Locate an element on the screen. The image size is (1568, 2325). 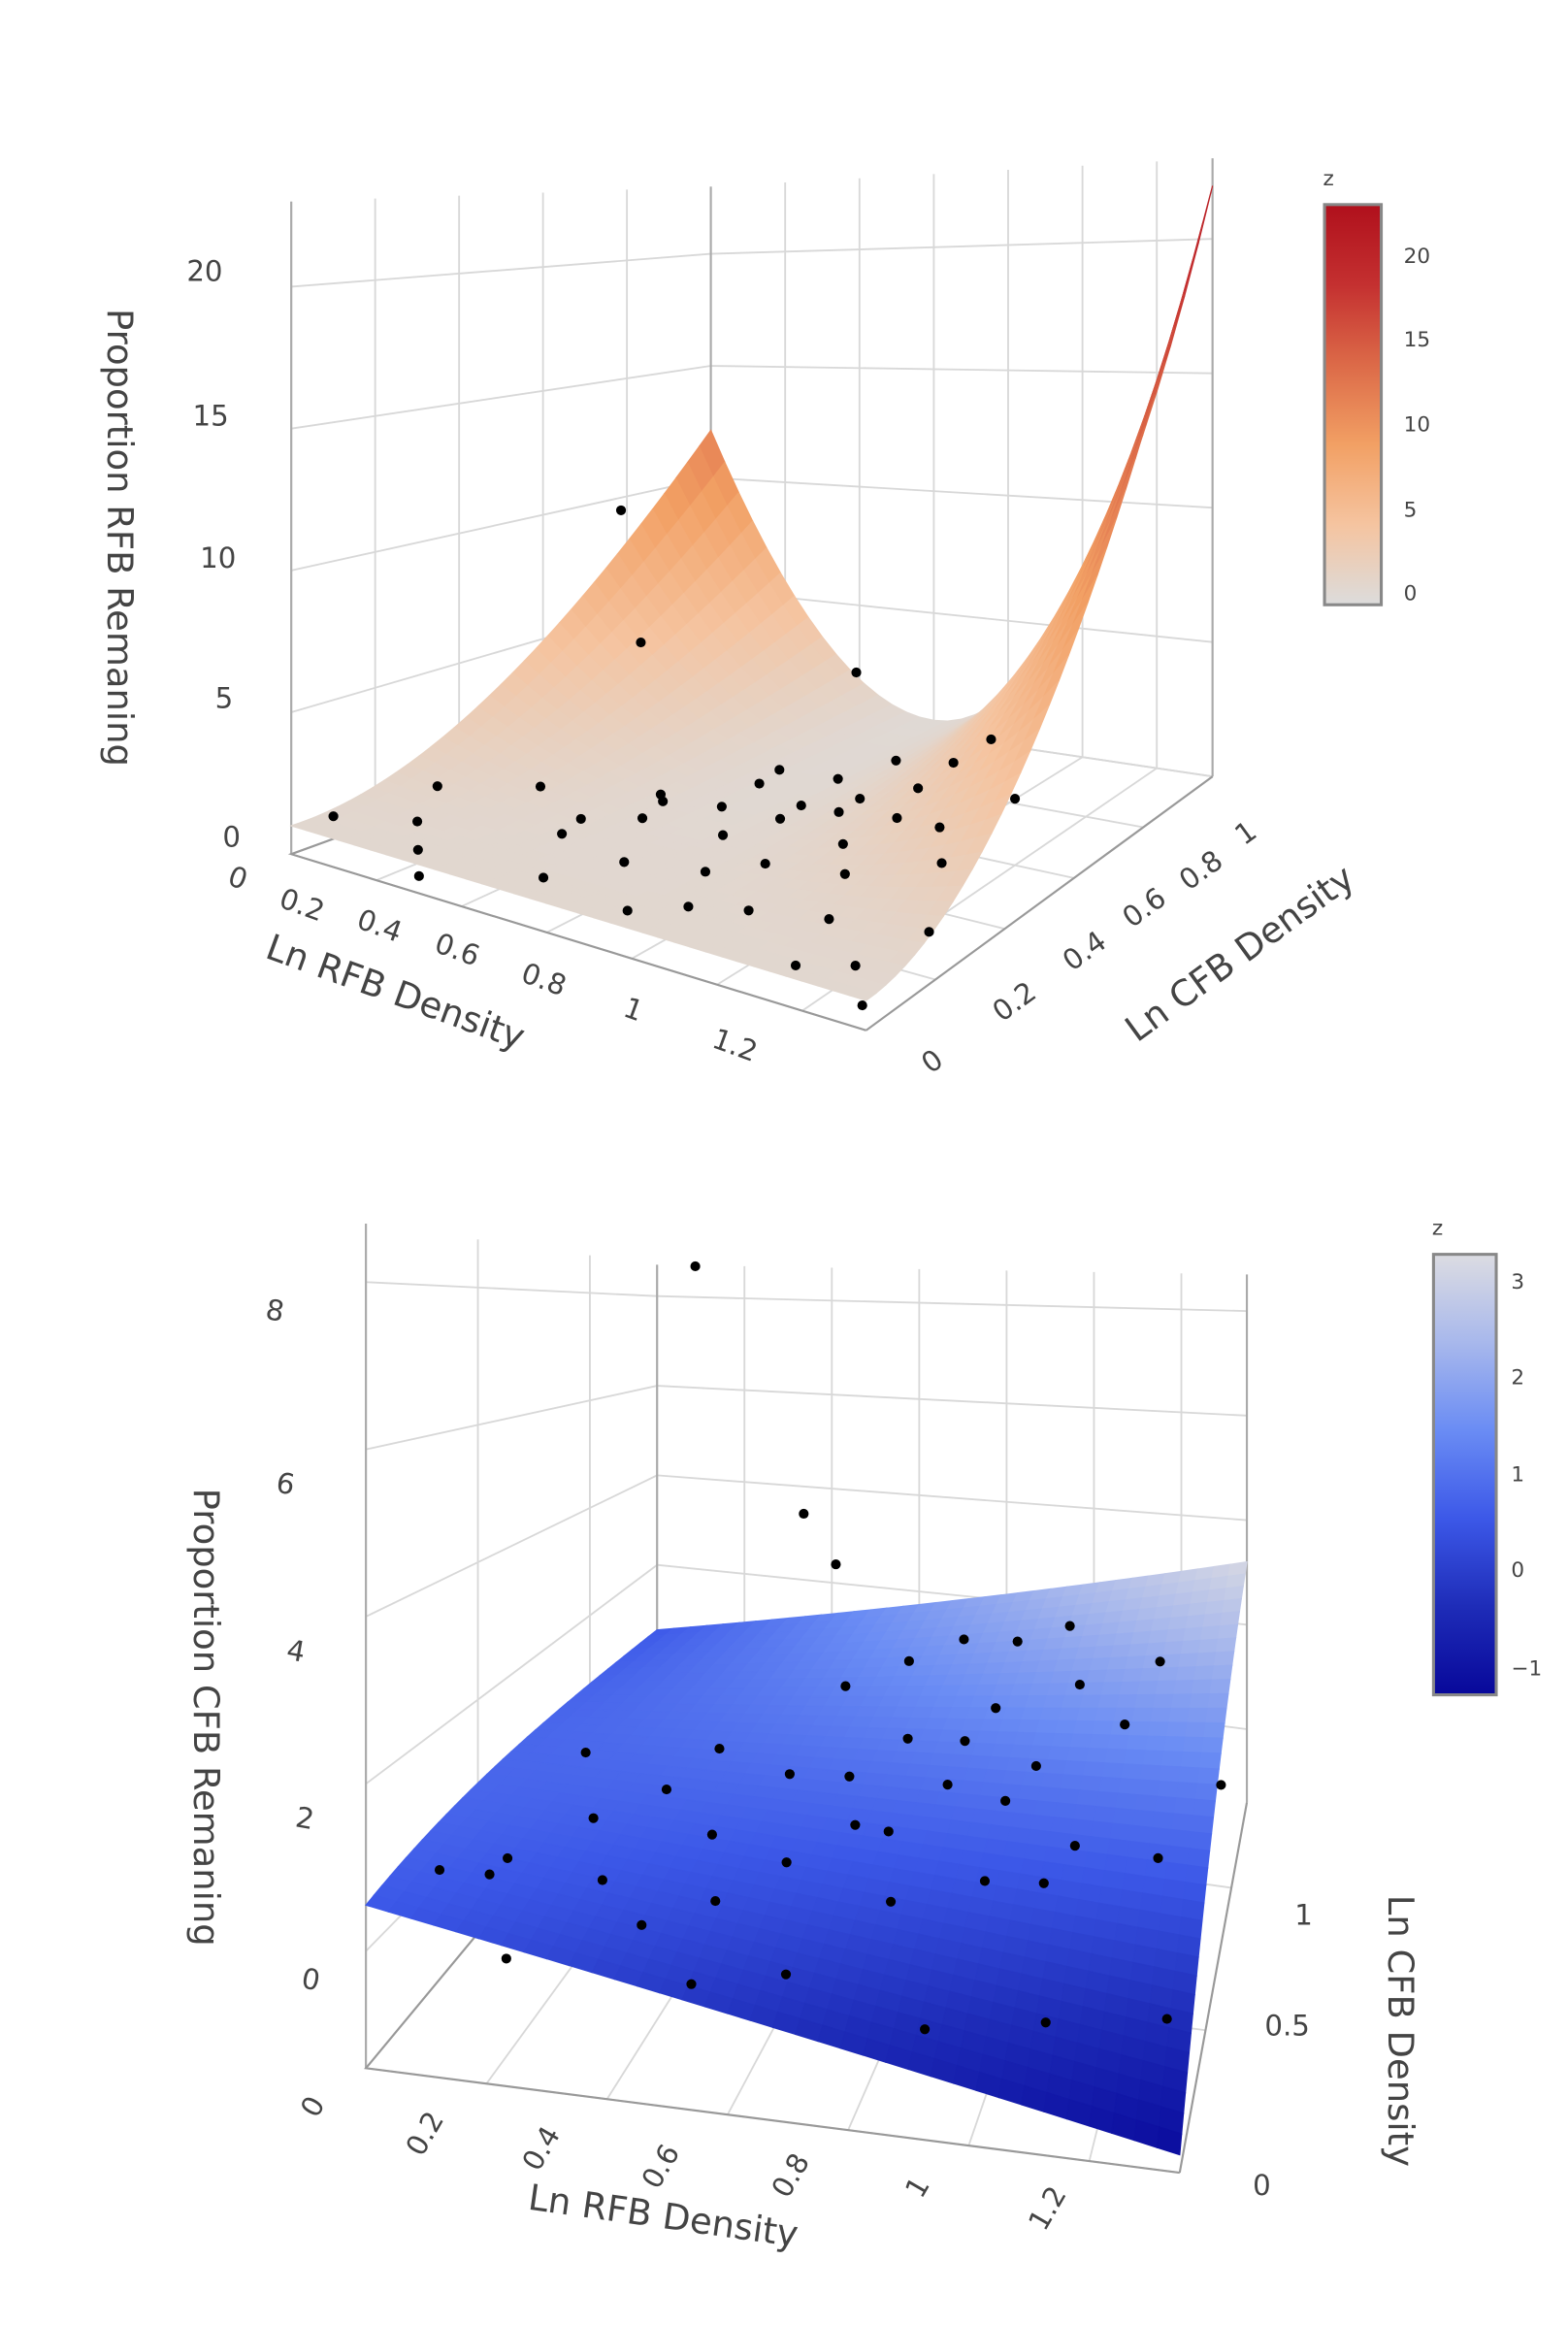
surface is located at coordinates (806, 1858).